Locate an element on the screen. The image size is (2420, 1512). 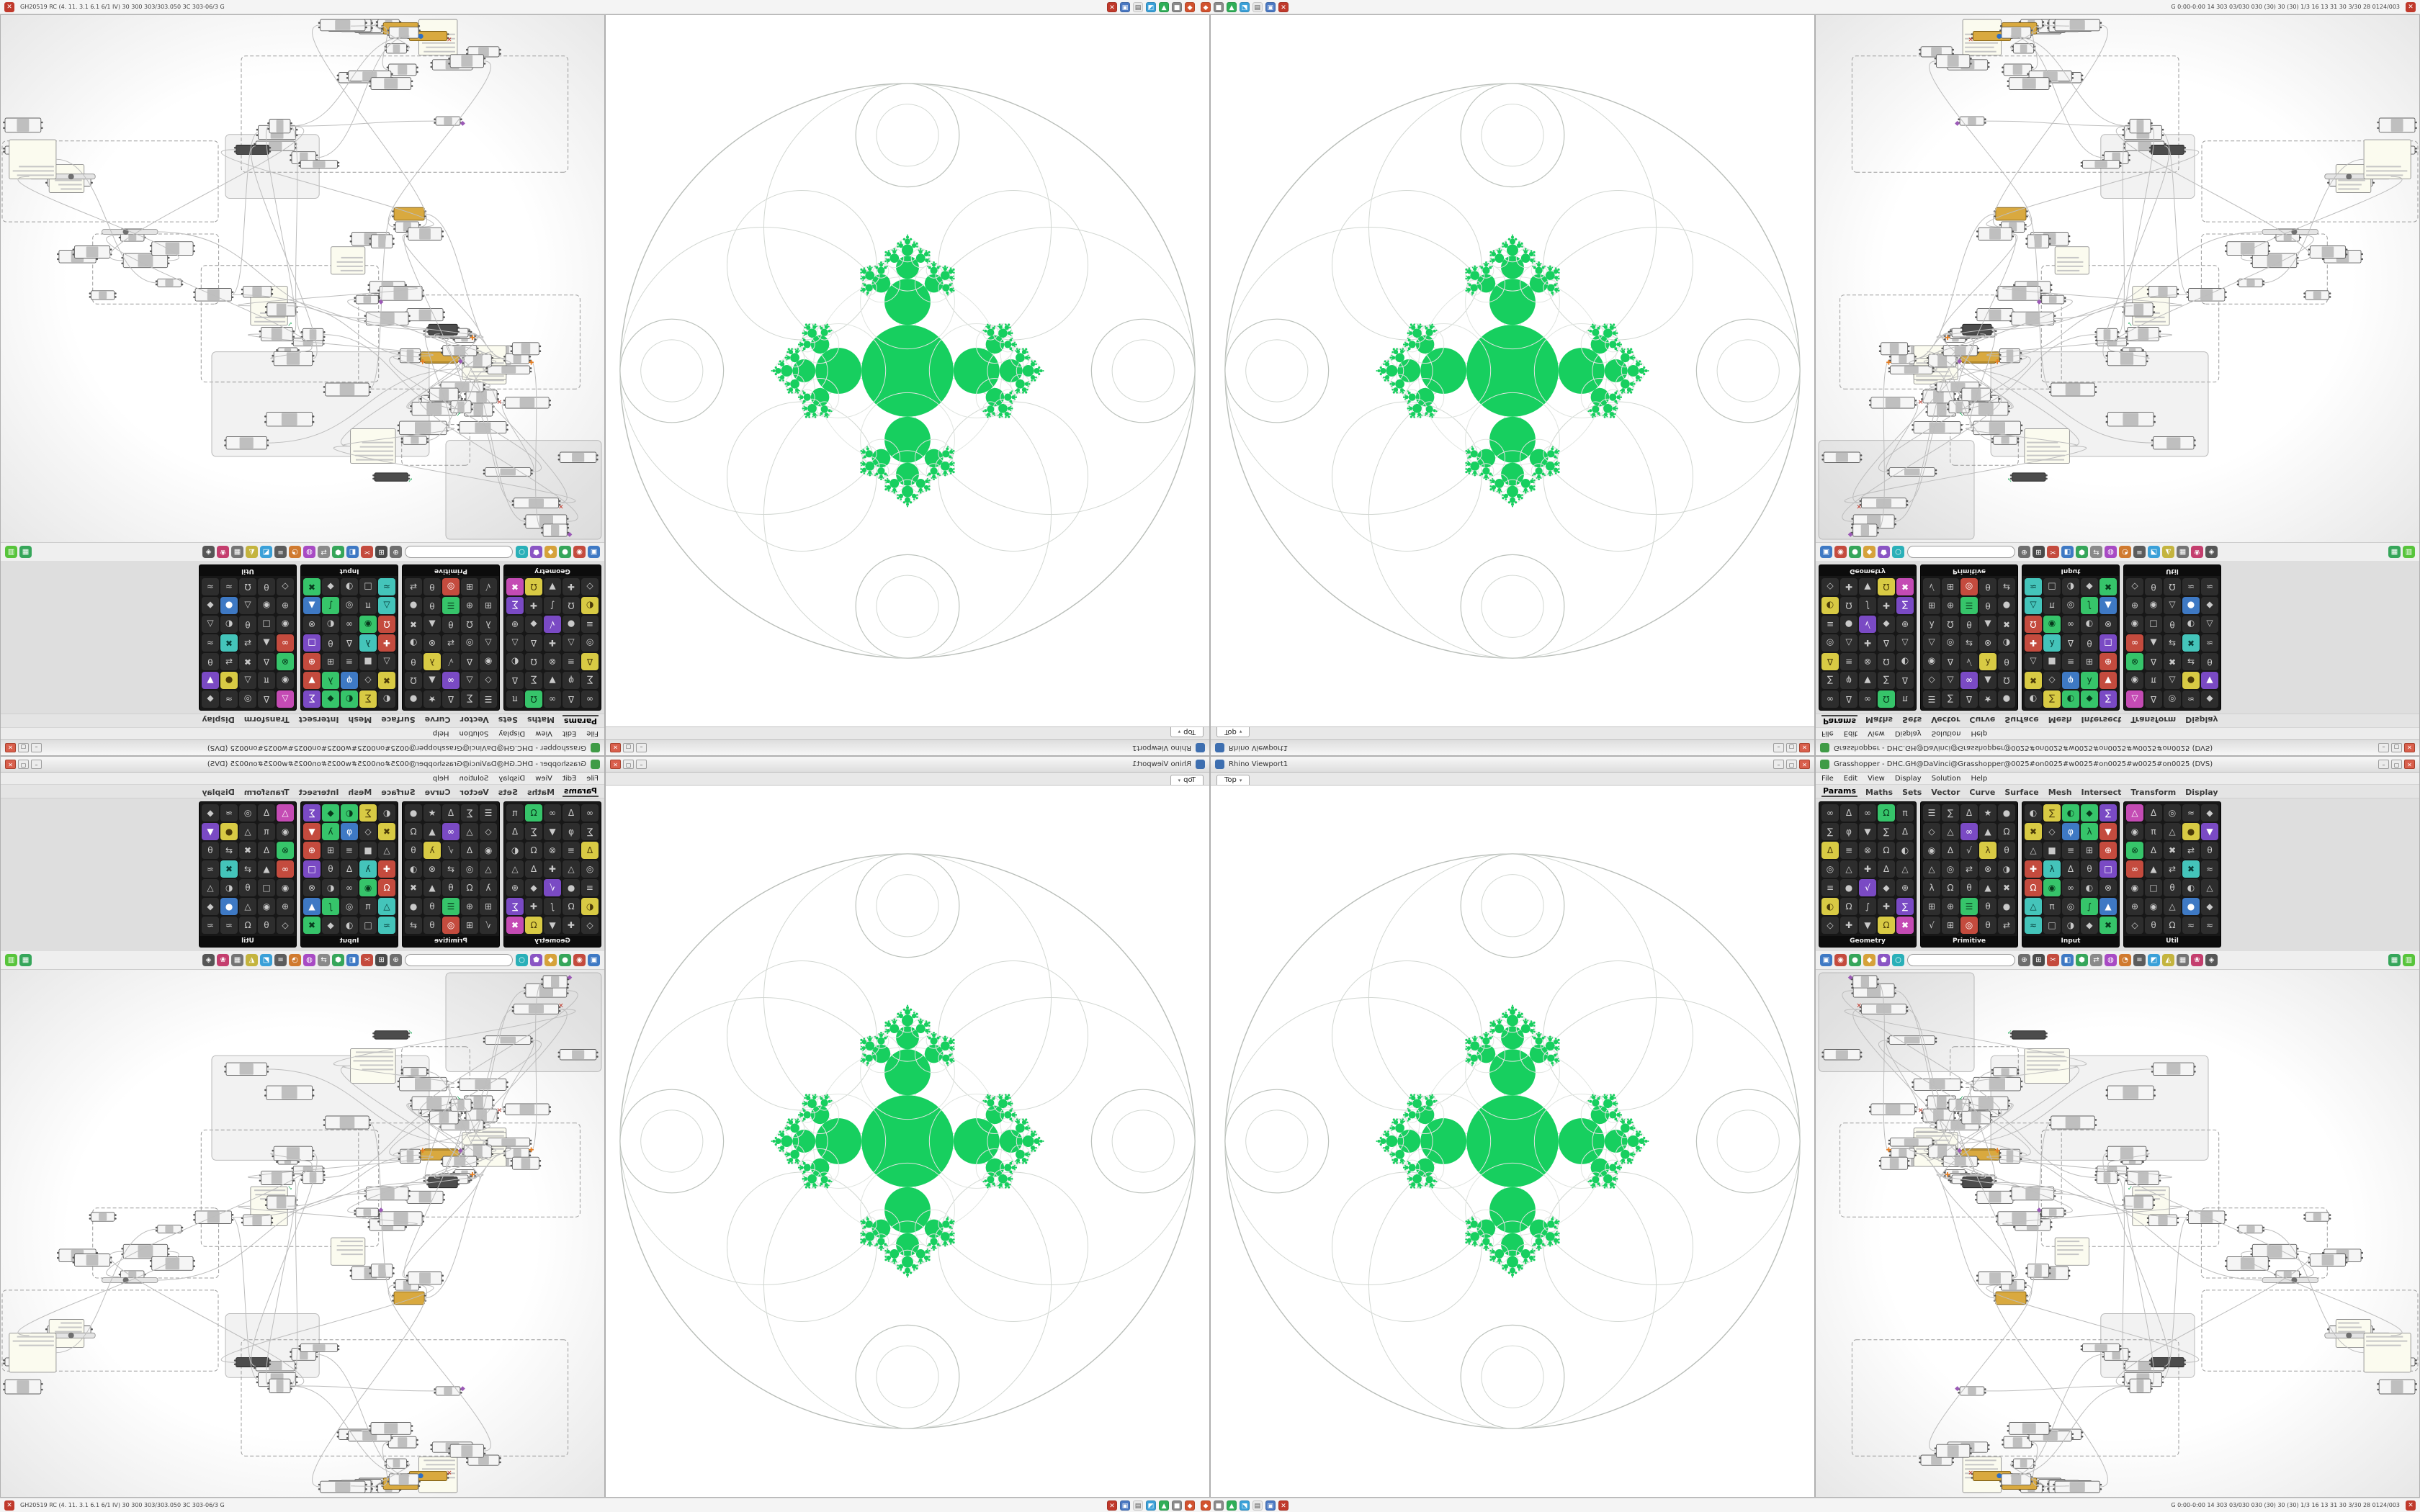
tab-vector: Vector is located at coordinates (474, 792).